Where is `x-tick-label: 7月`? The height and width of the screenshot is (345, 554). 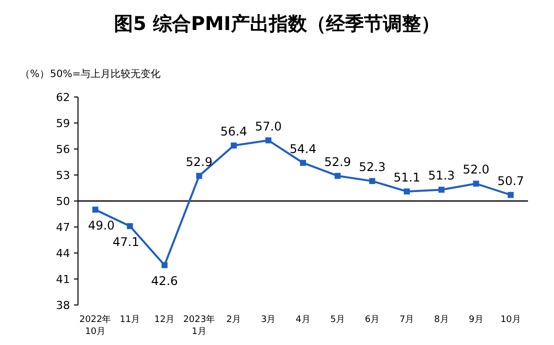 x-tick-label: 7月 is located at coordinates (406, 320).